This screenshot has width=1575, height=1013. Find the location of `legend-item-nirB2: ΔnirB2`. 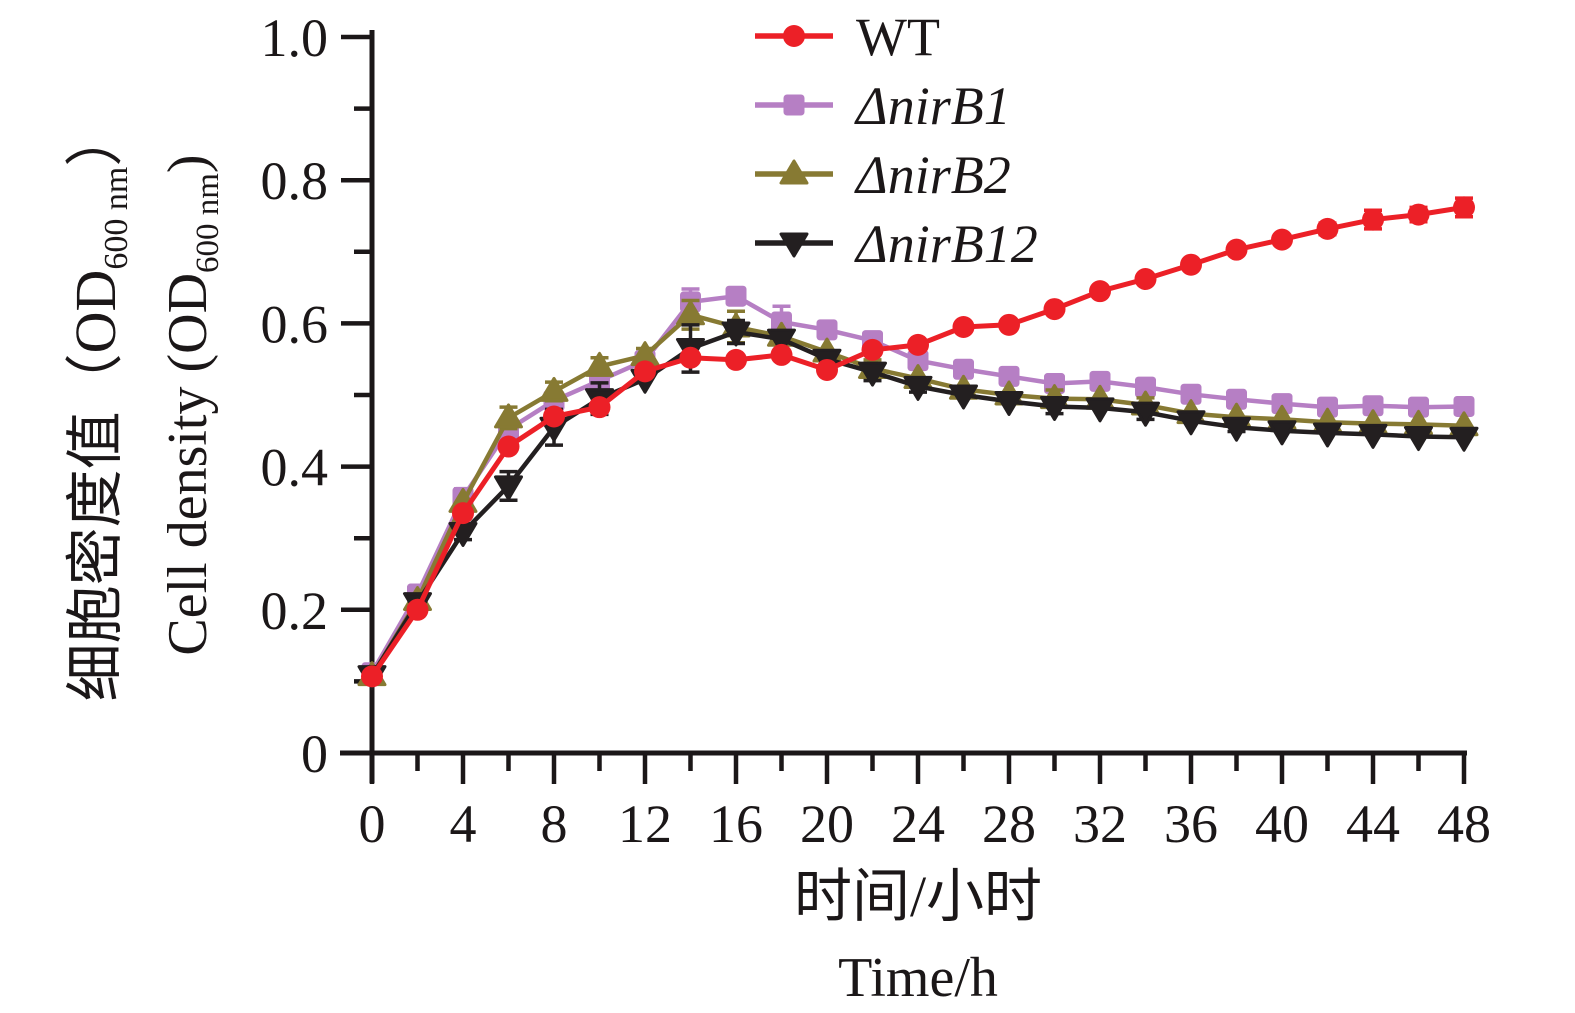

legend-item-nirB2: ΔnirB2 is located at coordinates (883, 175).